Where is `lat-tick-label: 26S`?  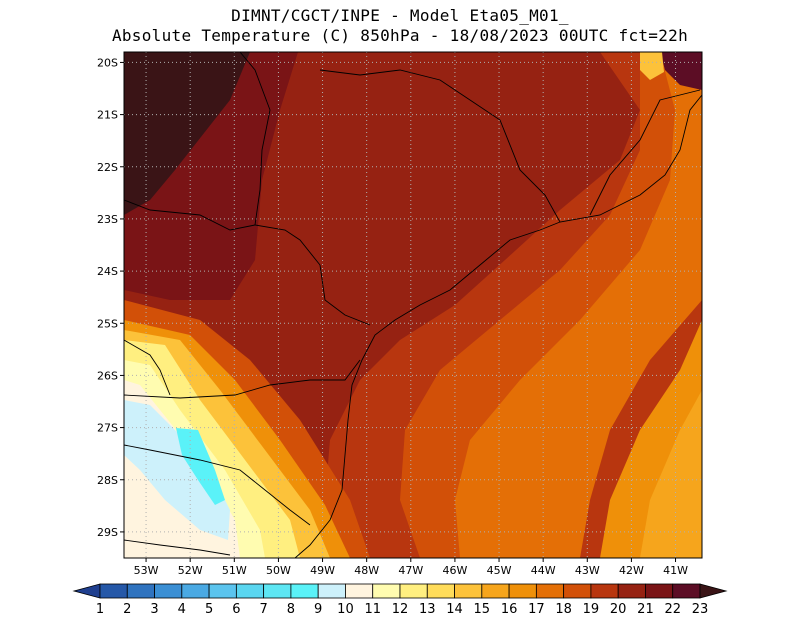
lat-tick-label: 26S is located at coordinates (107, 375).